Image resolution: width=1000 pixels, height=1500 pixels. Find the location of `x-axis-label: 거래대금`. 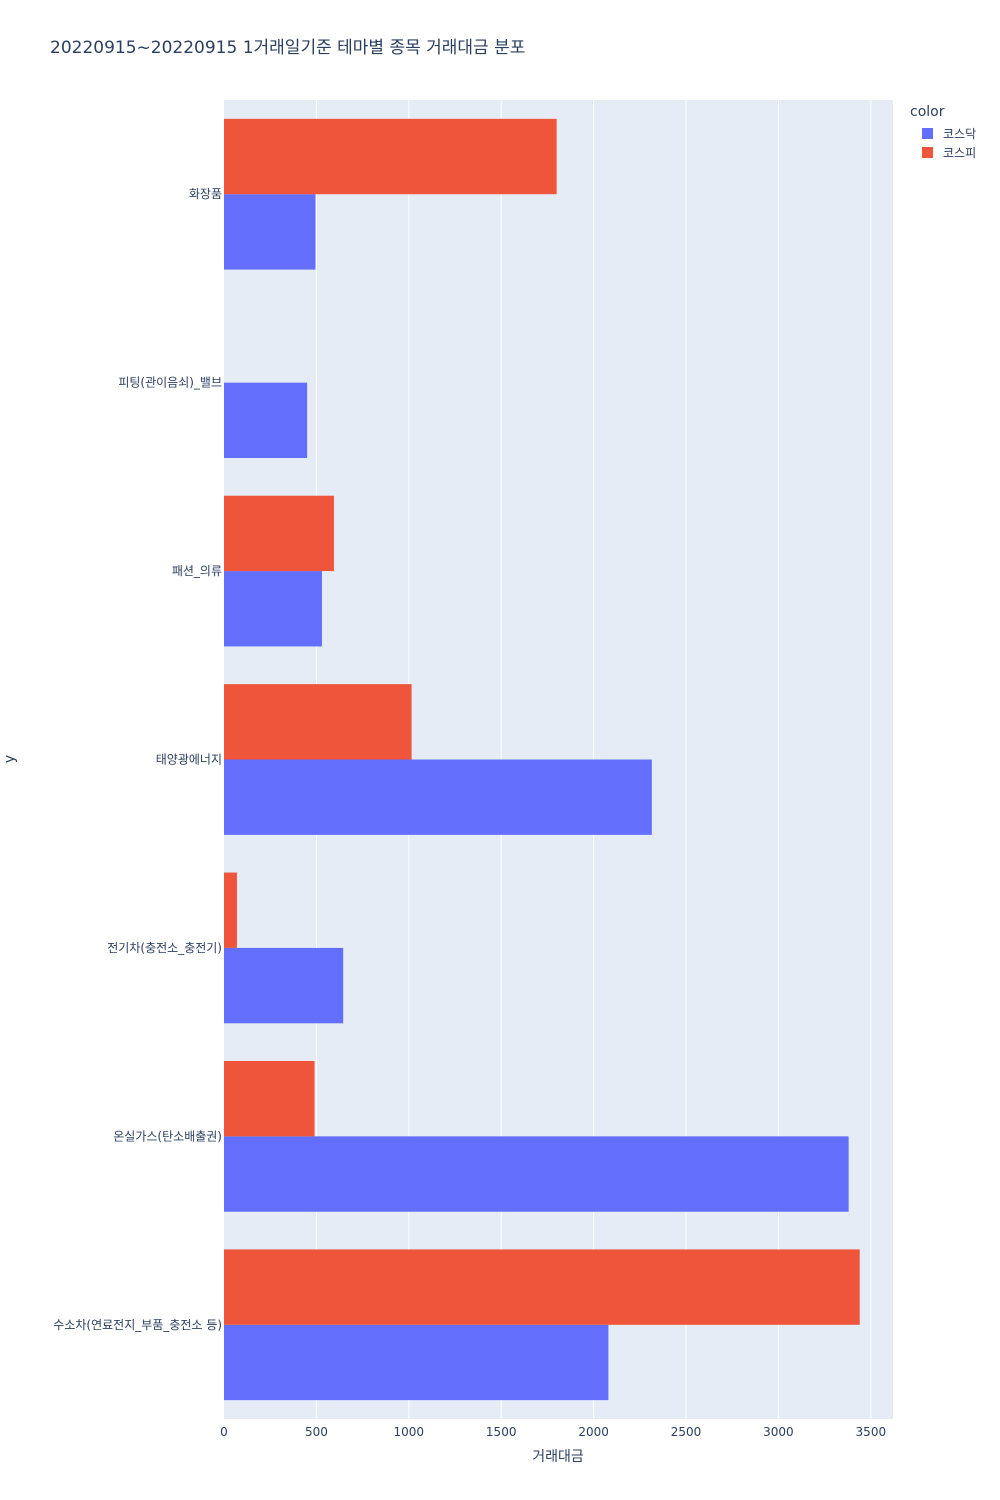

x-axis-label: 거래대금 is located at coordinates (558, 1457).